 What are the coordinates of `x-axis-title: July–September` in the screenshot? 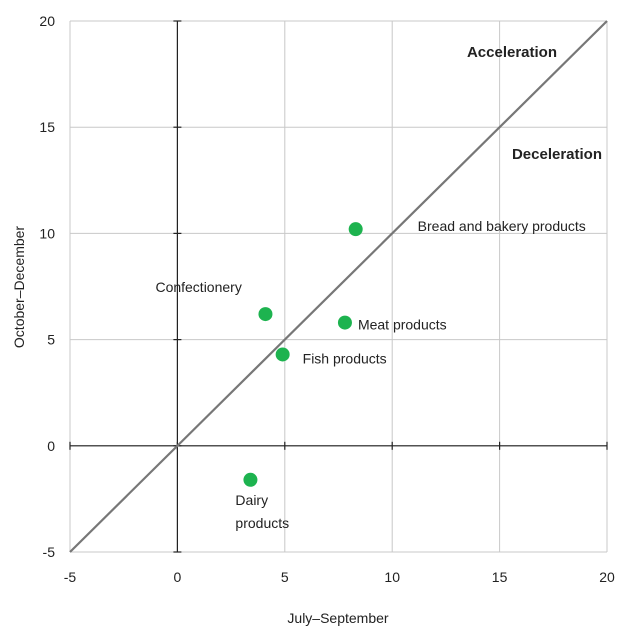 It's located at (338, 618).